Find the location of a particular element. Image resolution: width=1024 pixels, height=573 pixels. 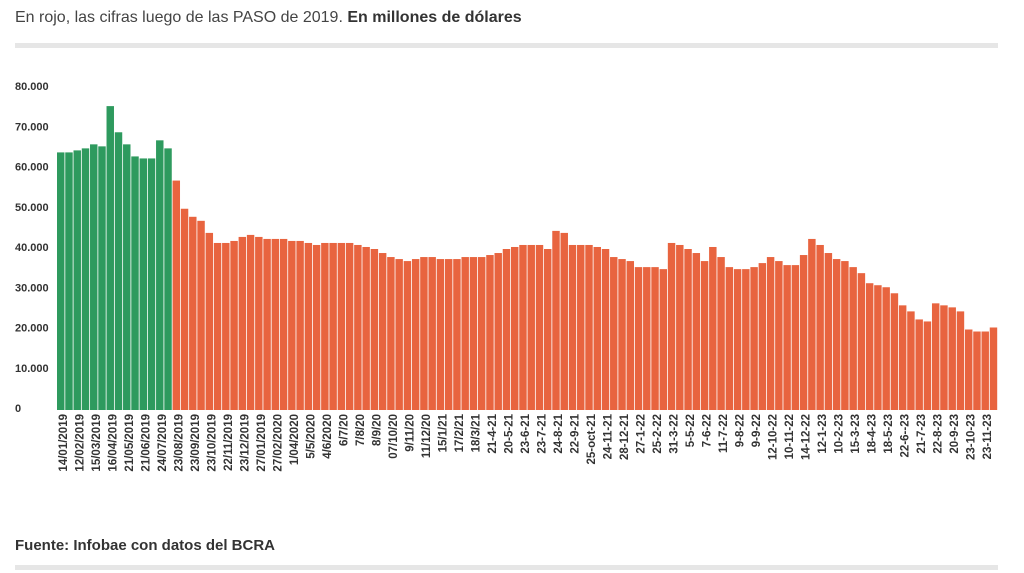

x-tick-label: 10-11-22 is located at coordinates (790, 436).